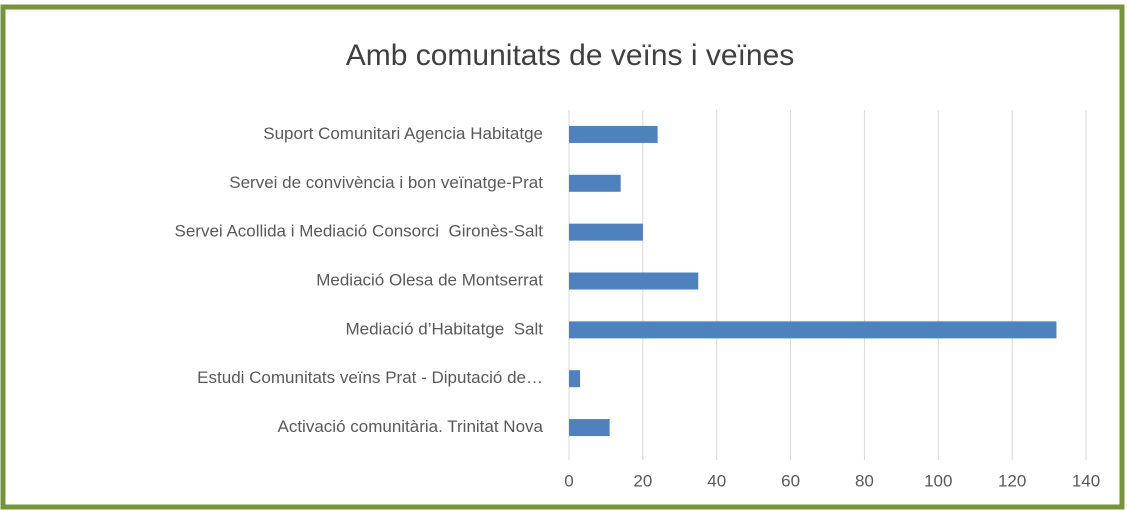 The height and width of the screenshot is (511, 1127). Describe the element at coordinates (1086, 480) in the screenshot. I see `x-tick-label: 140` at that location.